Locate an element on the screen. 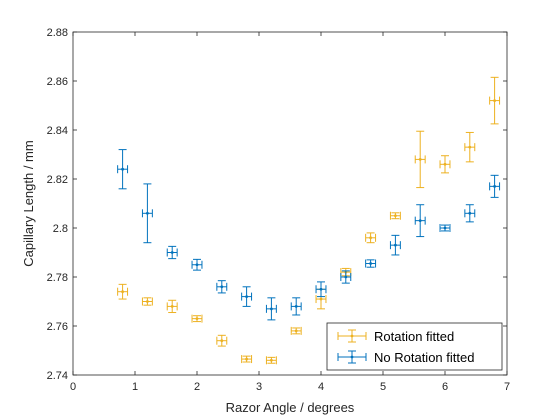  legend-label: No Rotation fitted is located at coordinates (424, 357).